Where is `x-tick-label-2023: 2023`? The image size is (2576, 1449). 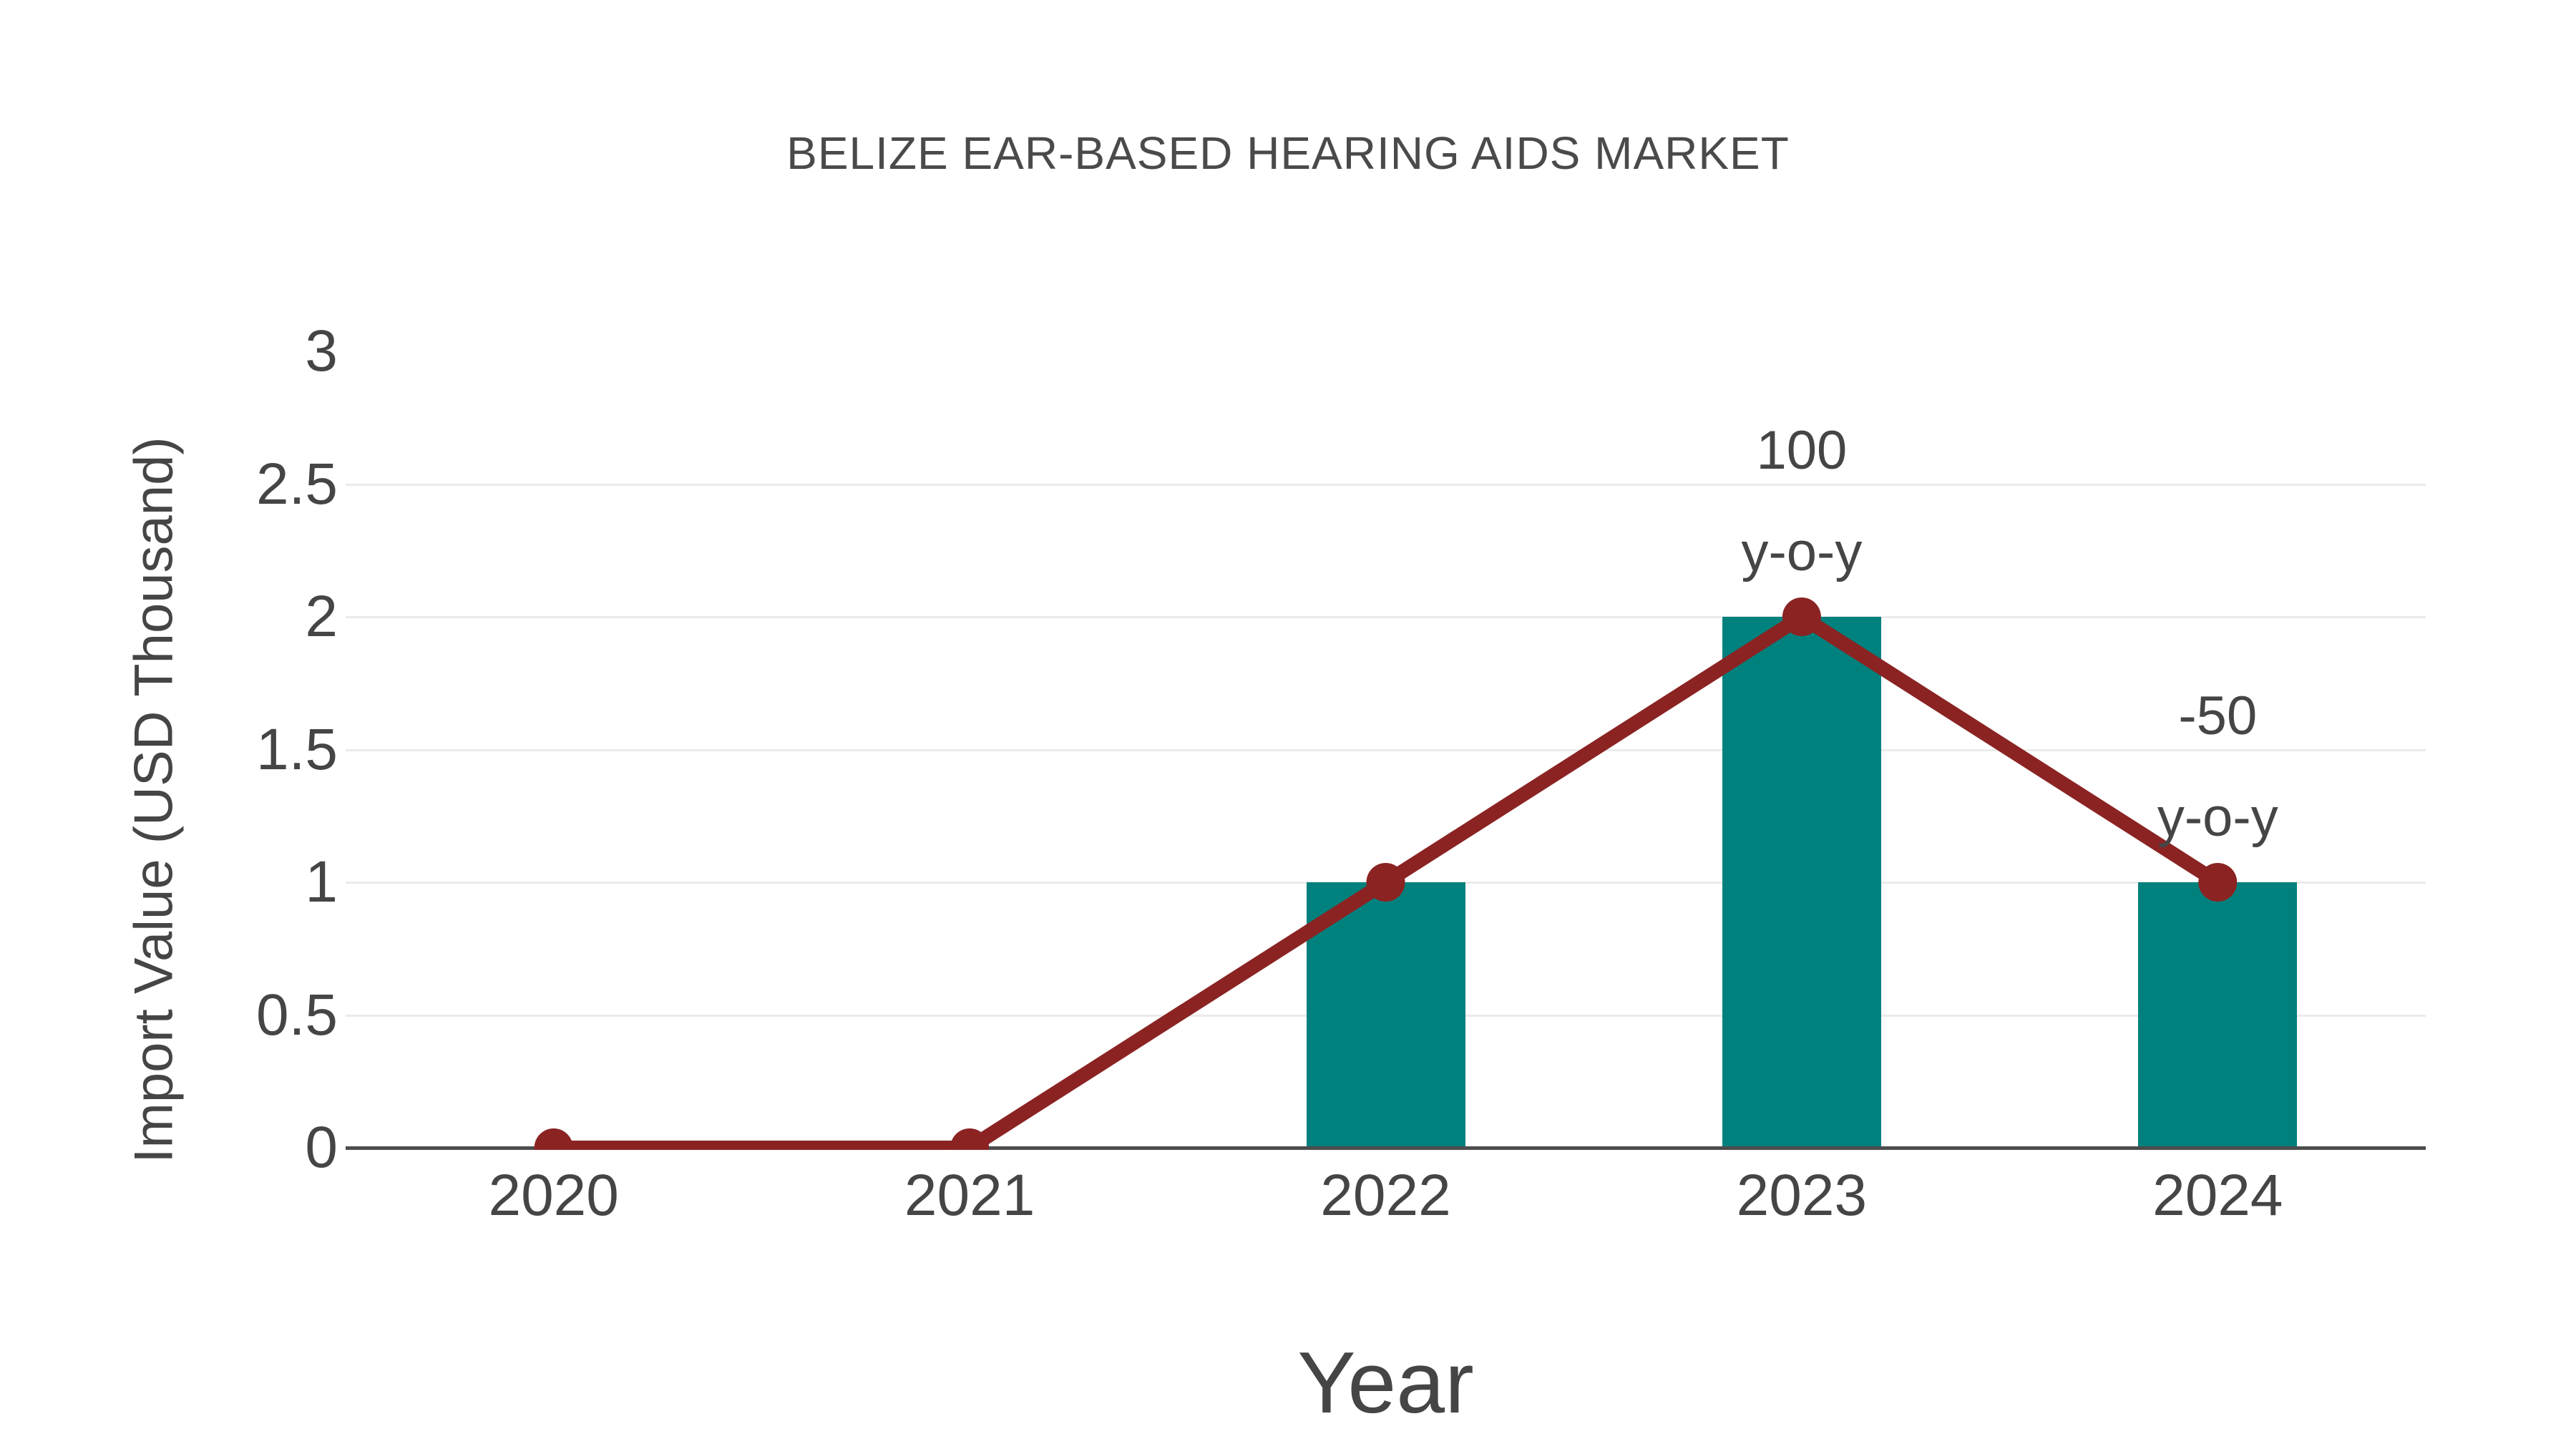
x-tick-label-2023: 2023 is located at coordinates (1802, 1195).